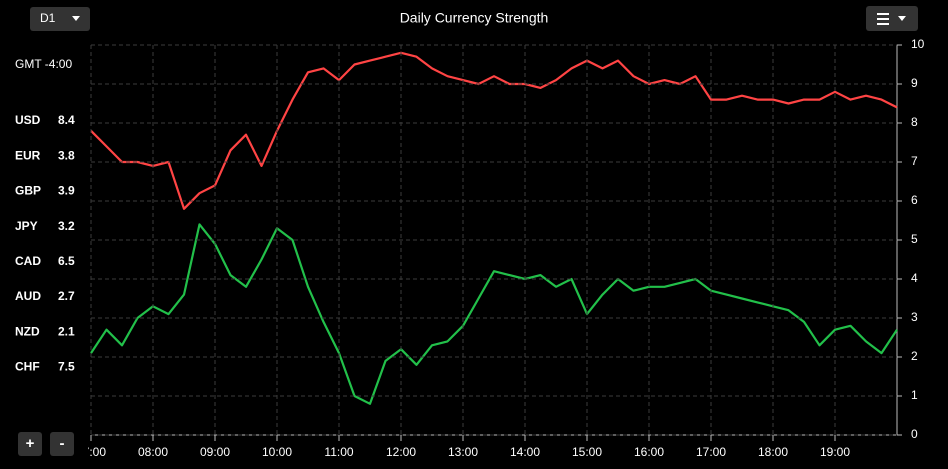  What do you see at coordinates (914, 395) in the screenshot?
I see `y-tick-label: 1` at bounding box center [914, 395].